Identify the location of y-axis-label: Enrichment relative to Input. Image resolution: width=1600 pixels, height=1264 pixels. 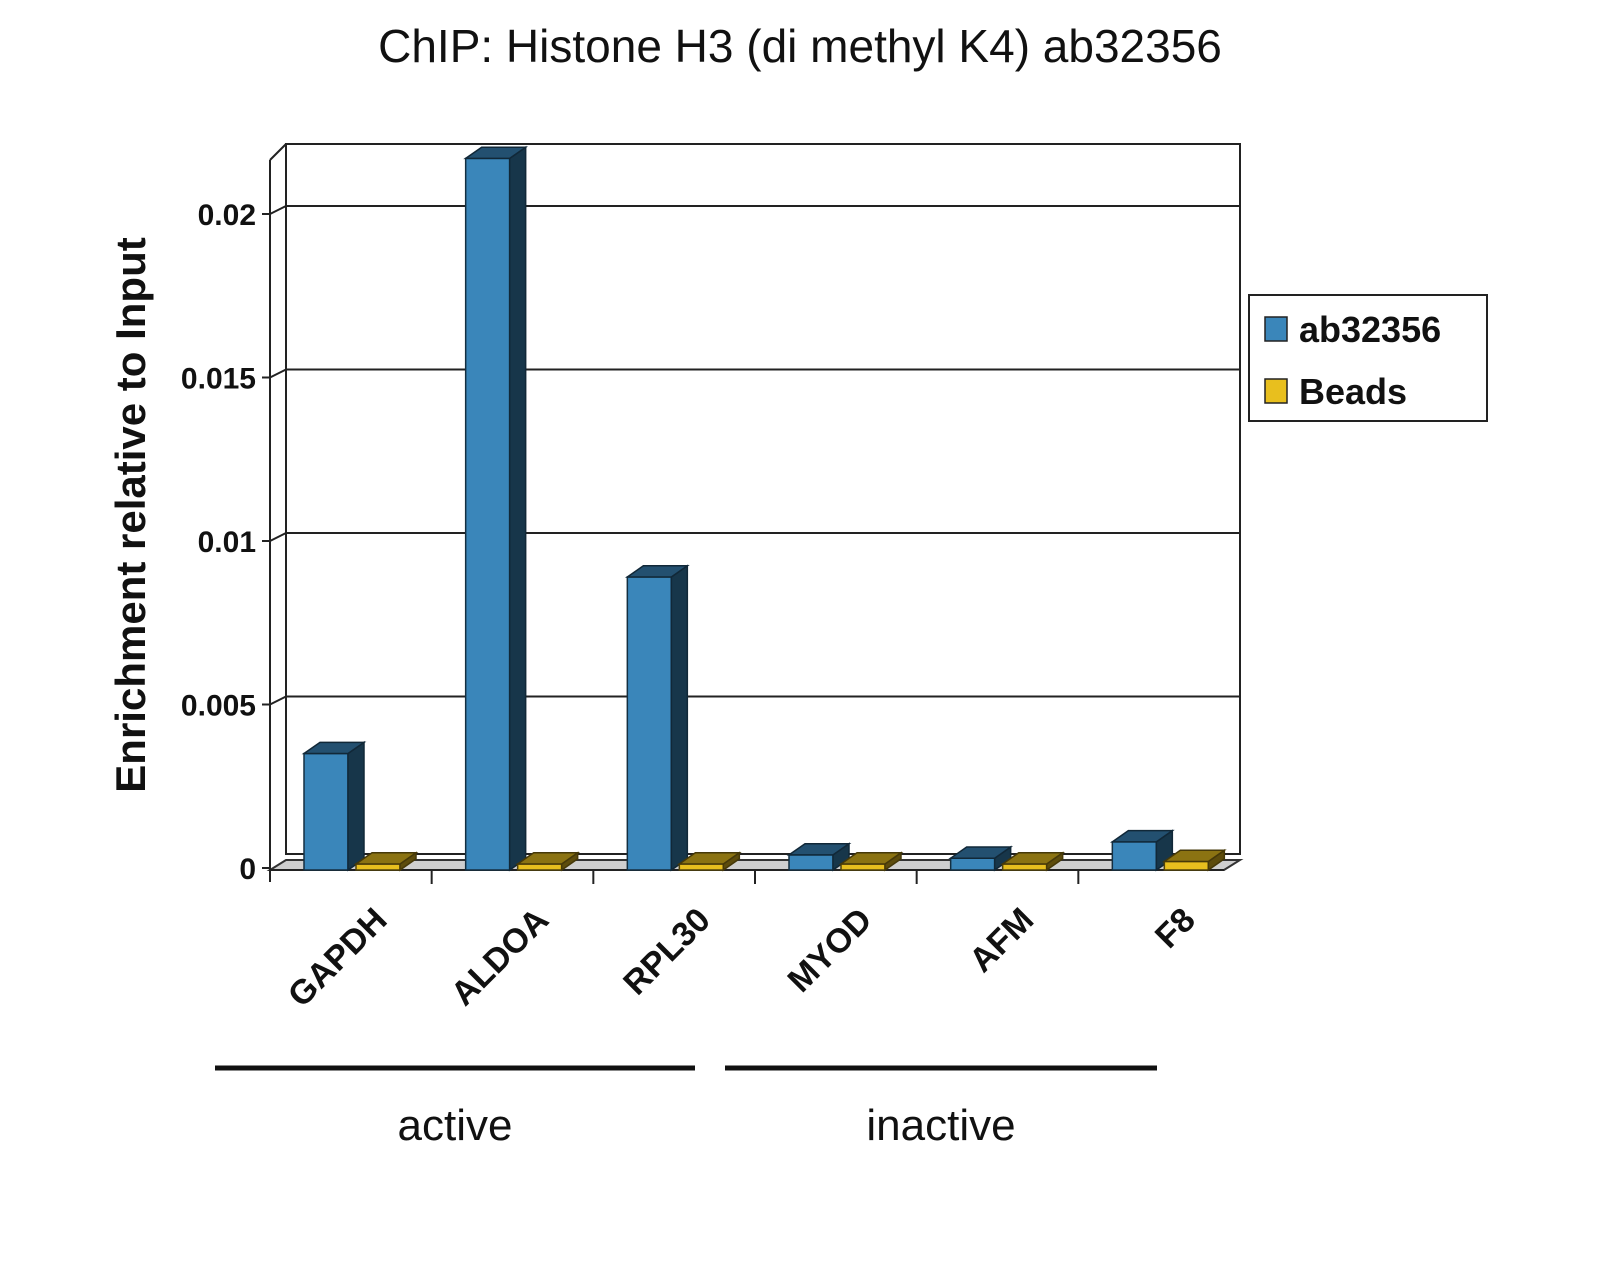
(130, 514).